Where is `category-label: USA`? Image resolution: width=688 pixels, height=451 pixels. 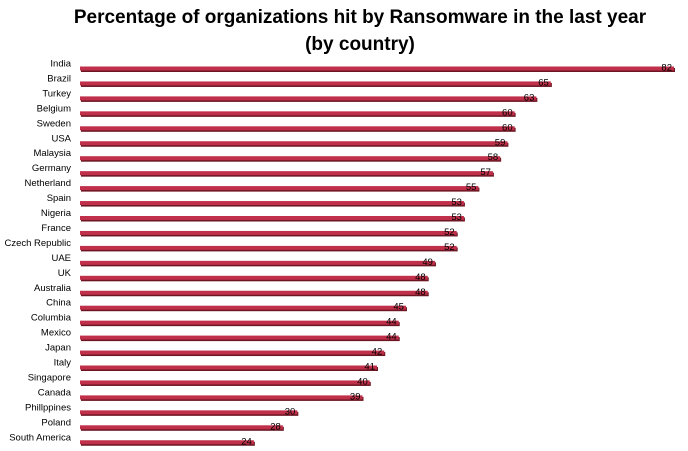 category-label: USA is located at coordinates (61, 138).